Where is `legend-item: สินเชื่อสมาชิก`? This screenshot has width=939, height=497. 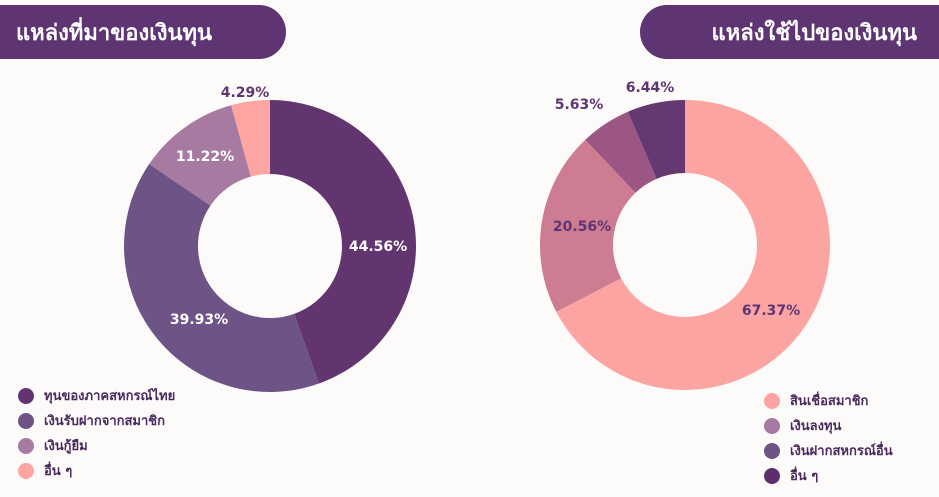
legend-item: สินเชื่อสมาชิก is located at coordinates (828, 400).